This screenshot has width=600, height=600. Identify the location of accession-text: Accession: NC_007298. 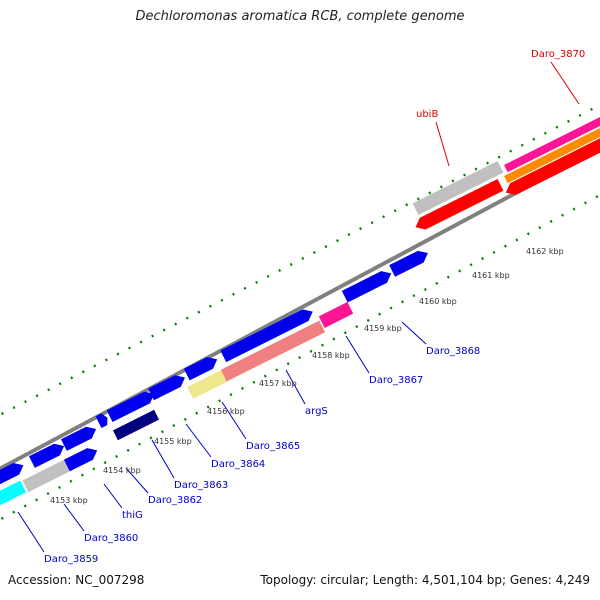
(76, 580).